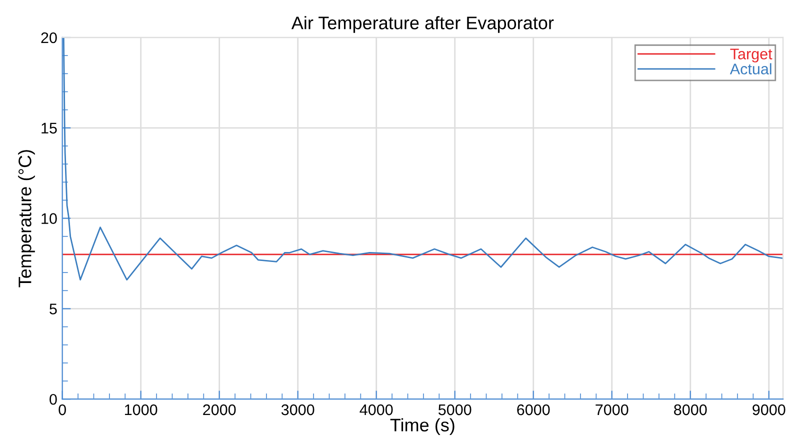  Describe the element at coordinates (297, 410) in the screenshot. I see `x-tick-label: 3000` at that location.